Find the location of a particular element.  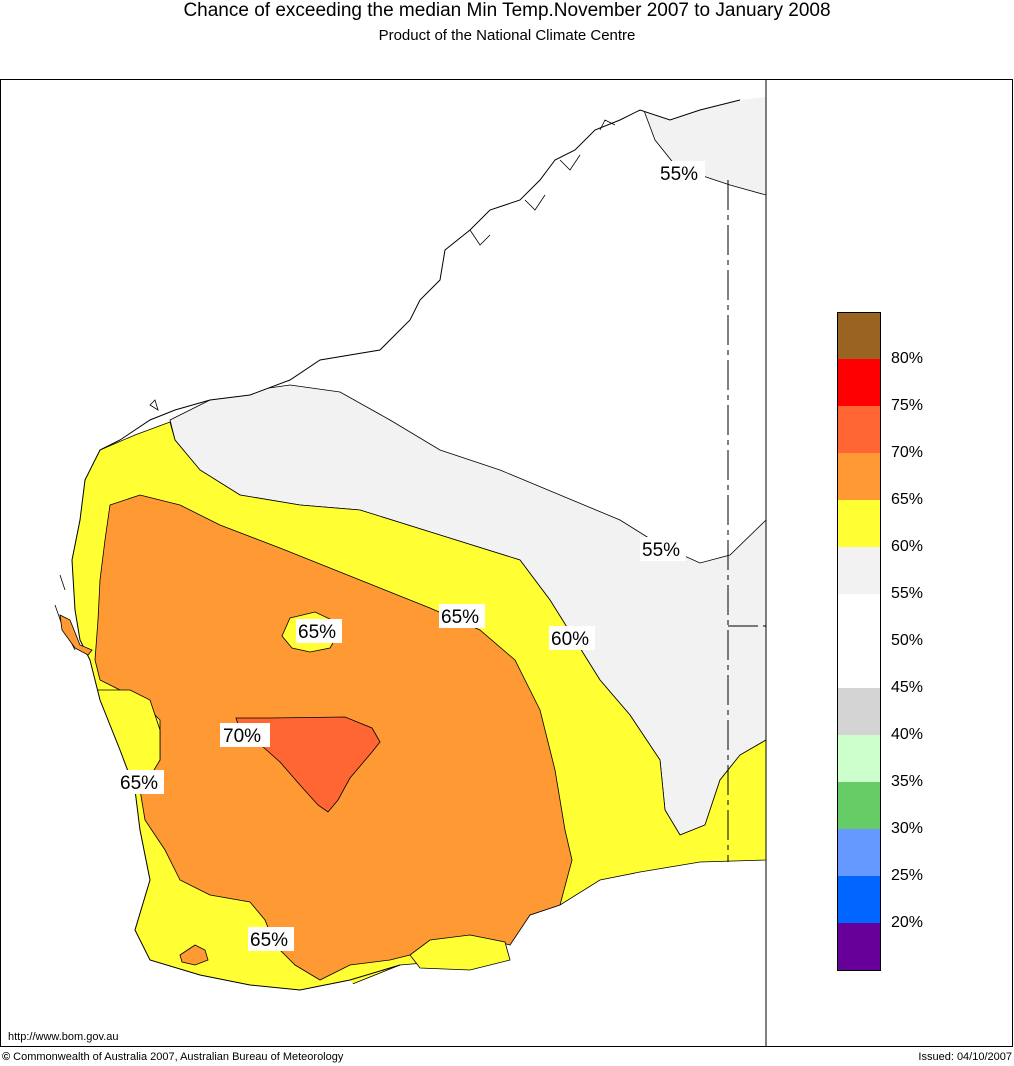

map-subtitle: Product of the National Climate Centre is located at coordinates (507, 35).